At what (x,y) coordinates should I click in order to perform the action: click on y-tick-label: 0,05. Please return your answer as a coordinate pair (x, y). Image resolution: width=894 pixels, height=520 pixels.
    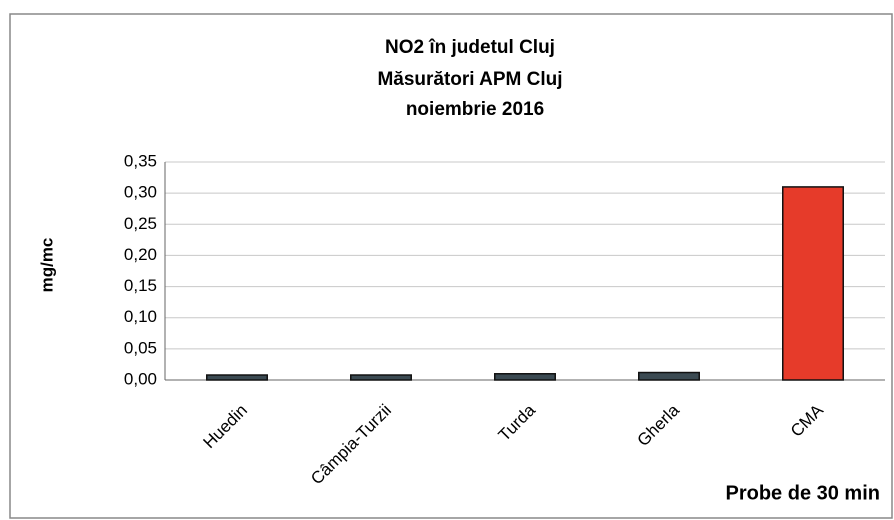
    Looking at the image, I should click on (140, 347).